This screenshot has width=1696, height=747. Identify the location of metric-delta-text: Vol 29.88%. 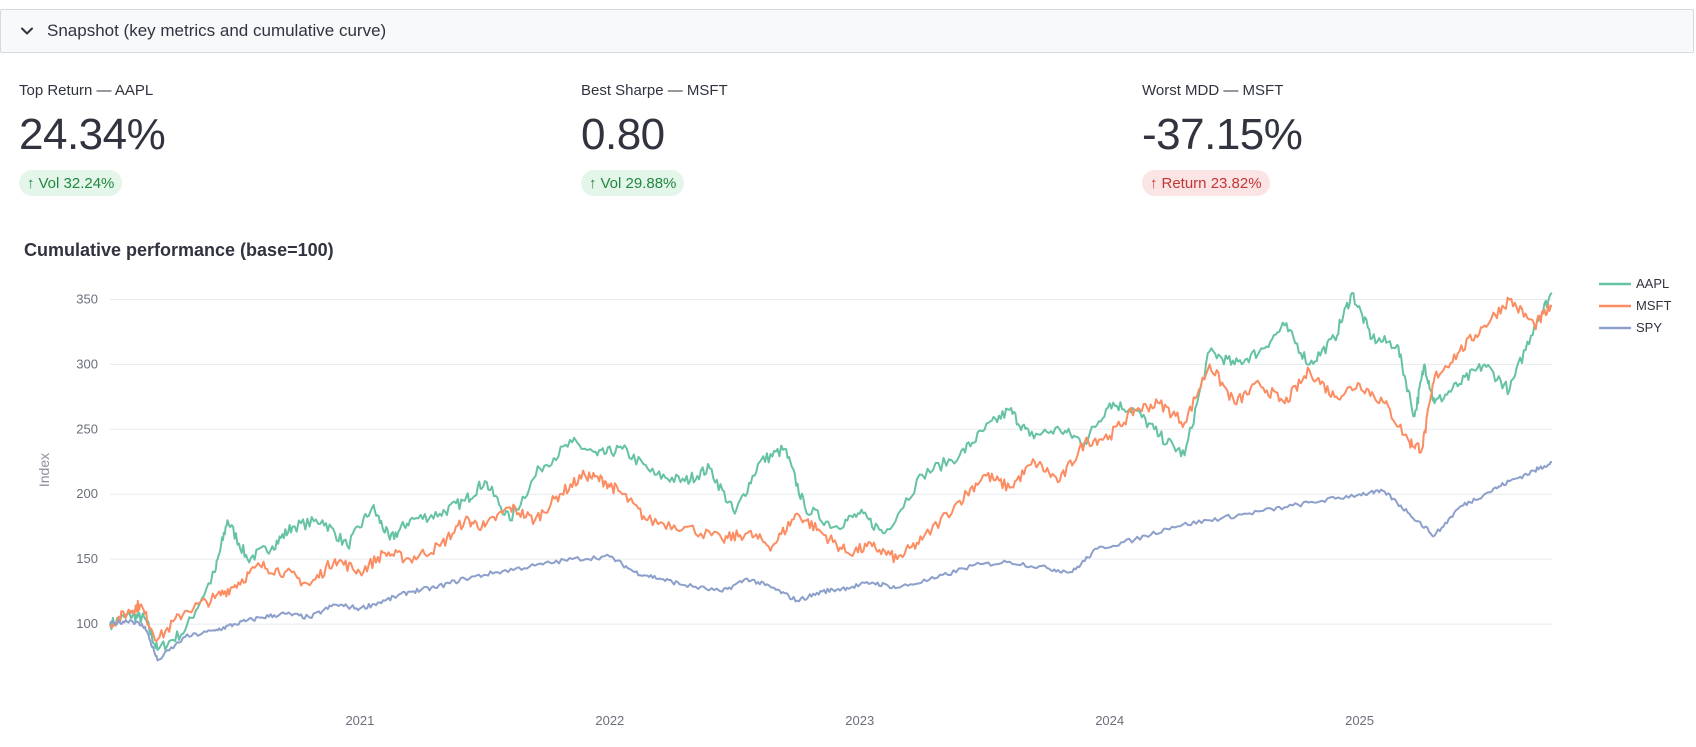
(638, 183).